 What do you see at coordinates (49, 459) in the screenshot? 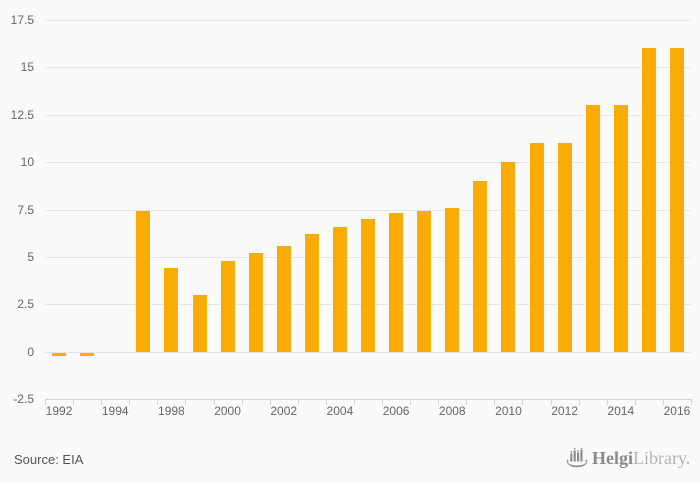
I see `source-label: Source: EIA` at bounding box center [49, 459].